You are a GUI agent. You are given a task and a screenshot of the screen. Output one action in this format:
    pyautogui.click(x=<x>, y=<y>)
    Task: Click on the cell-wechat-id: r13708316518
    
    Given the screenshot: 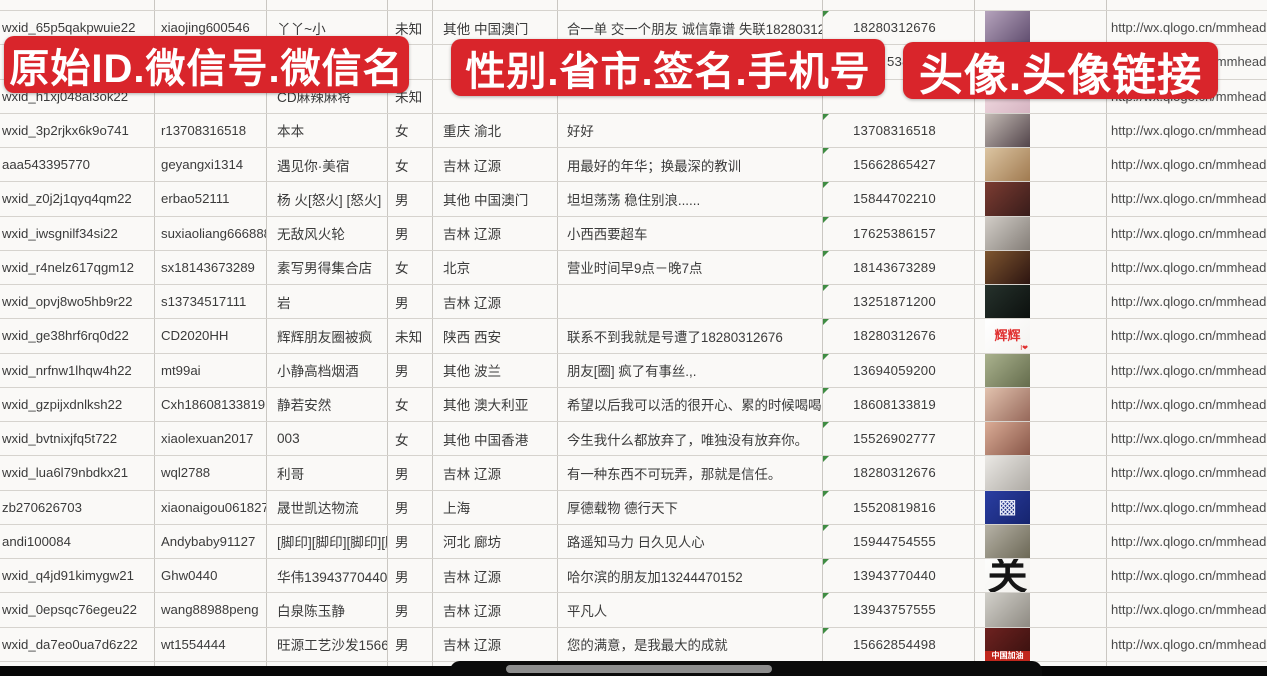 What is the action you would take?
    pyautogui.click(x=211, y=130)
    